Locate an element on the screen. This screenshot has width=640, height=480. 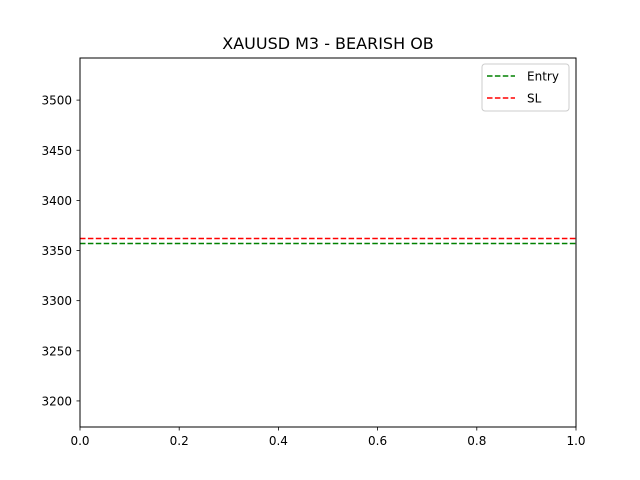
y-tick-label: 3450 is located at coordinates (56, 151).